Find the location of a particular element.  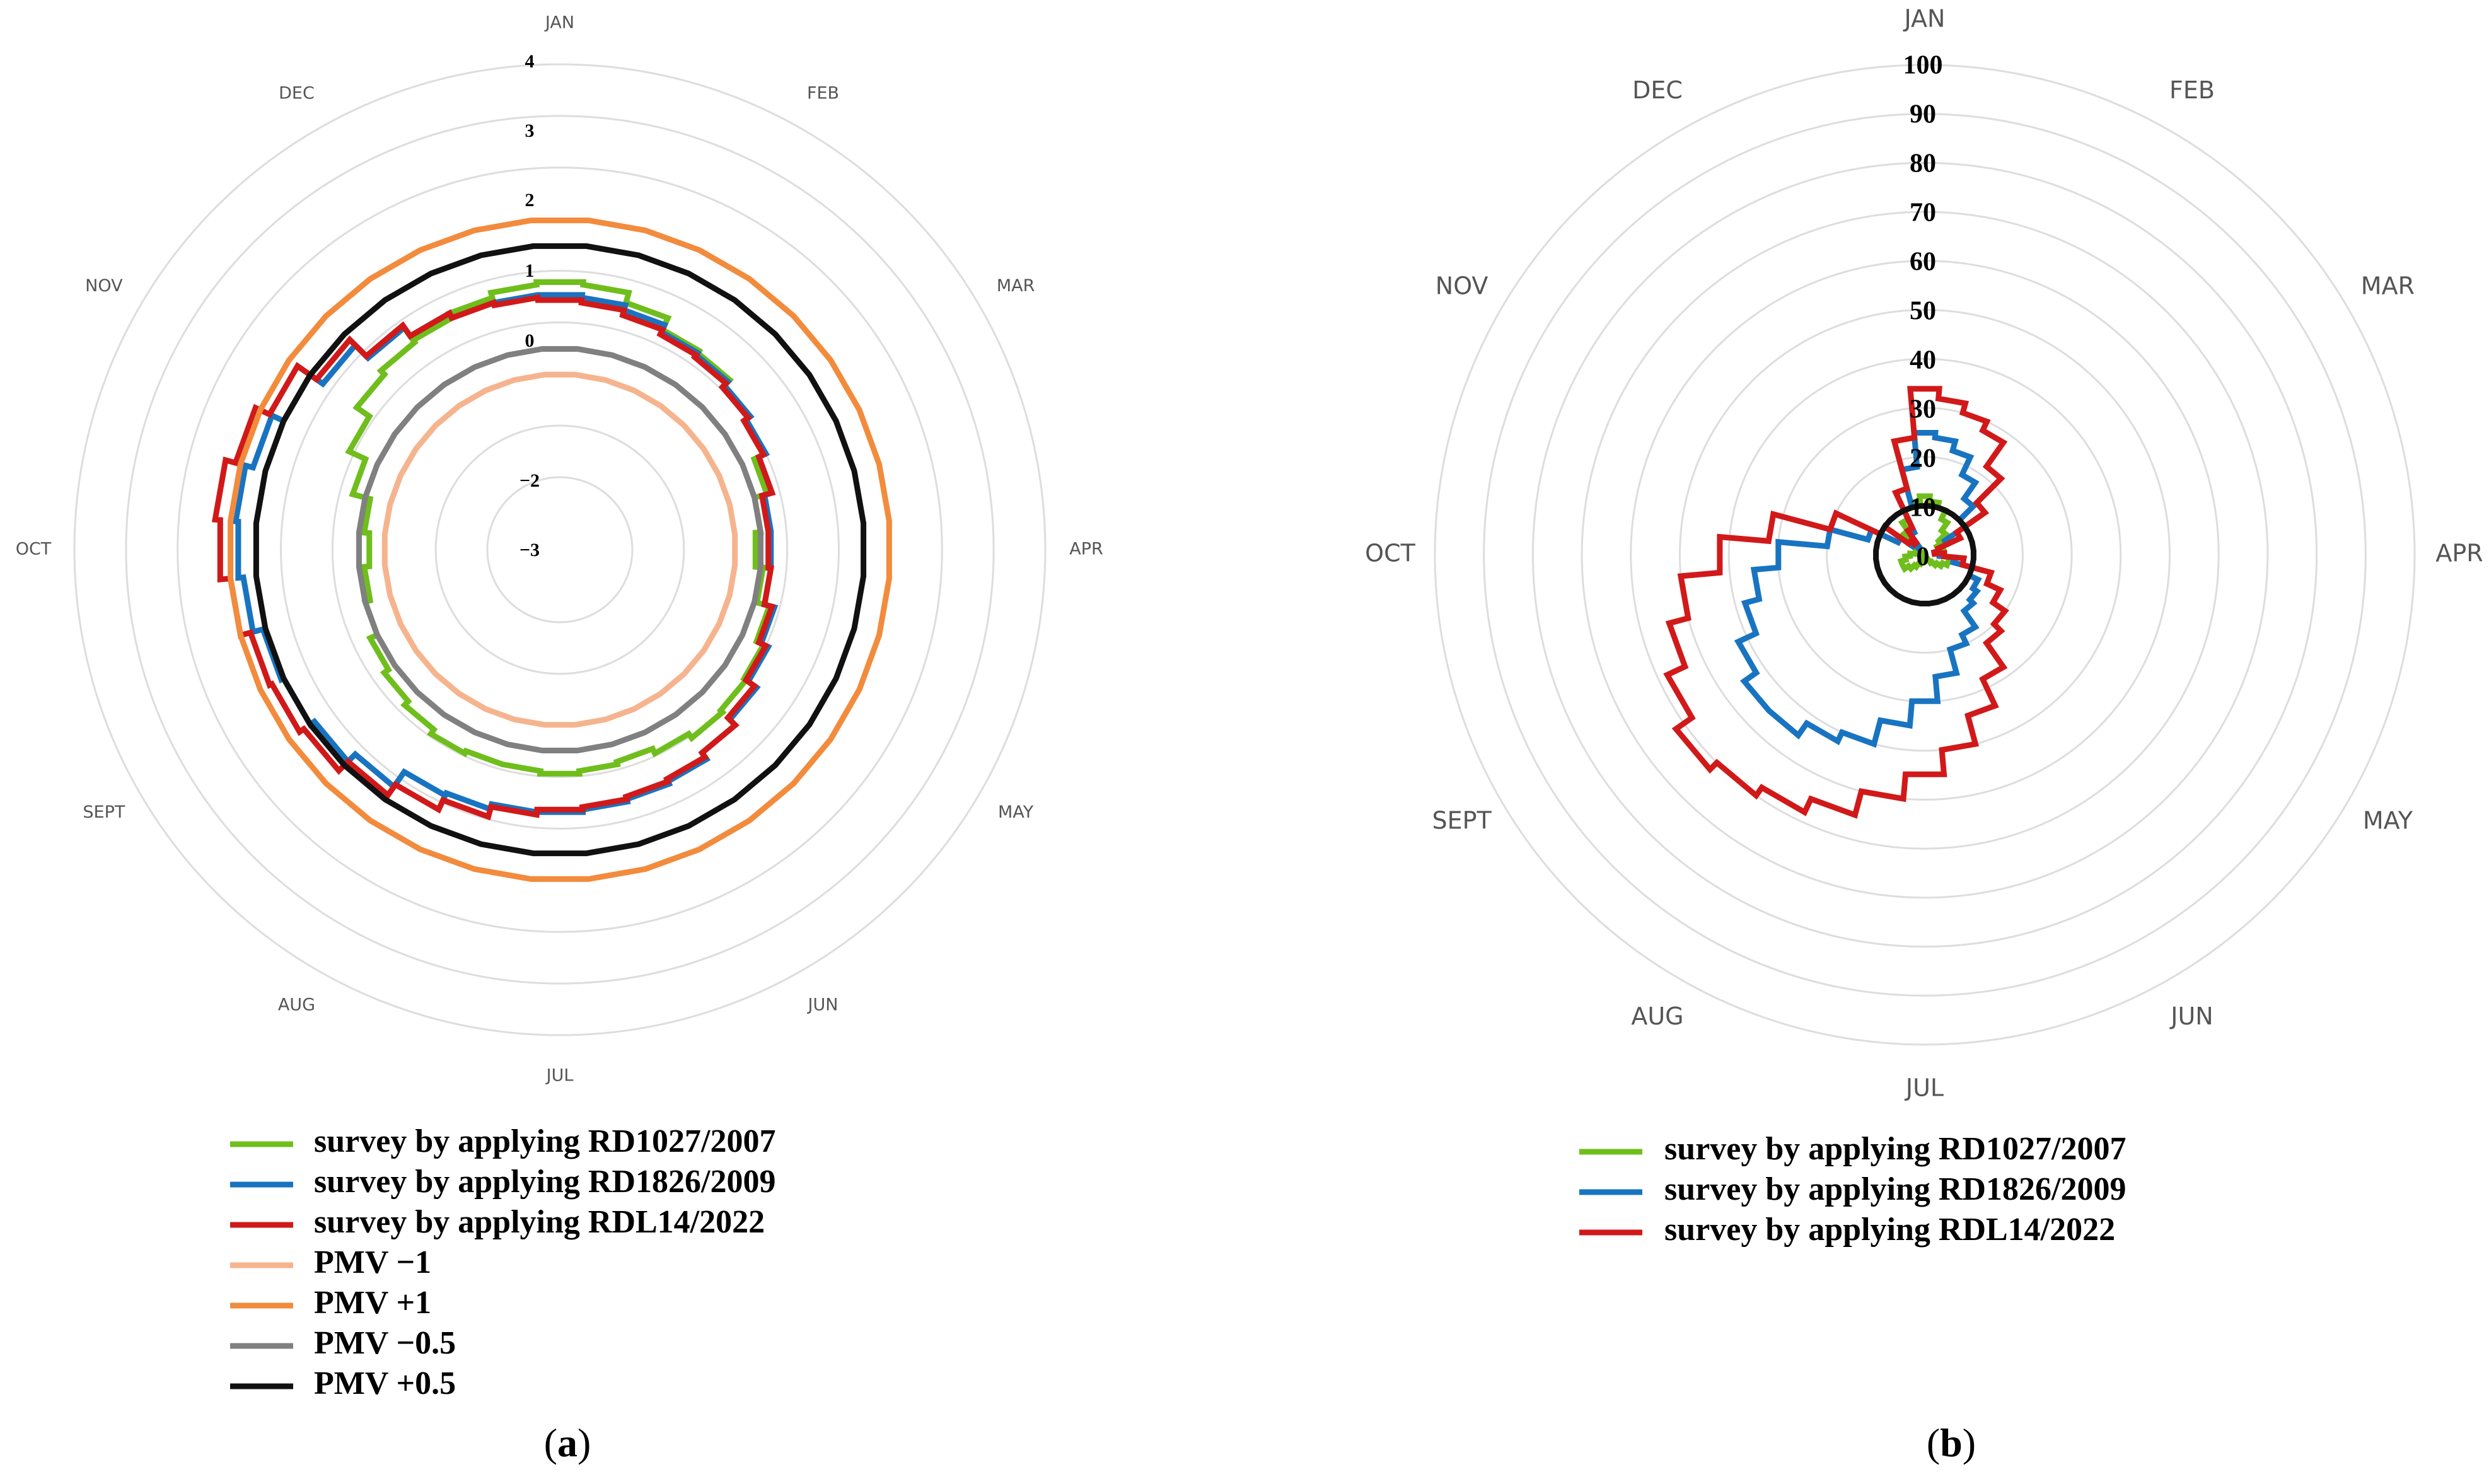

legend-item: PMV −0.5 is located at coordinates (343, 1343).